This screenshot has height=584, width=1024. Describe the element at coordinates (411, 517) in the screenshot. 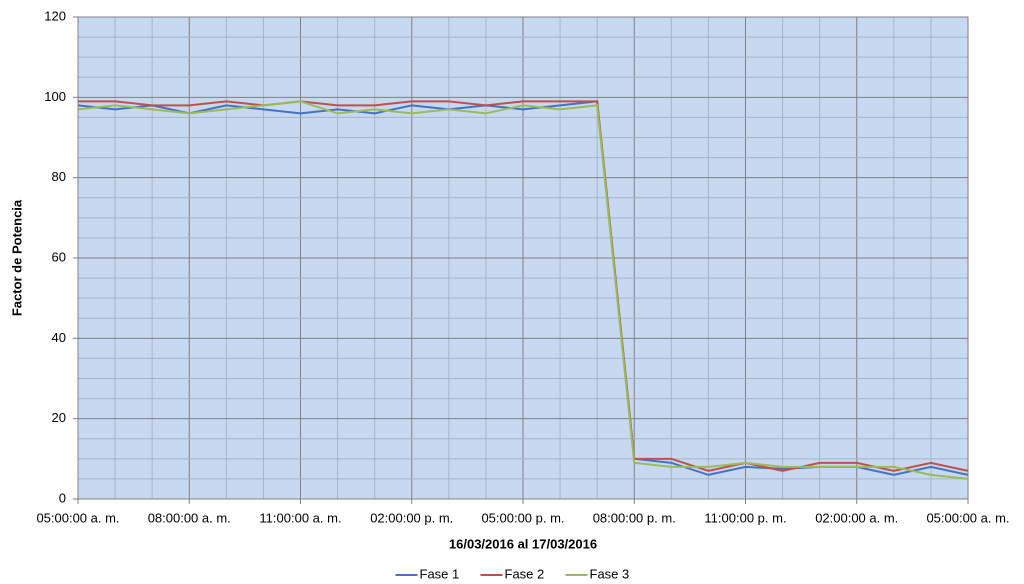

I see `x-tick-label: 02:00:00 p. m.` at that location.